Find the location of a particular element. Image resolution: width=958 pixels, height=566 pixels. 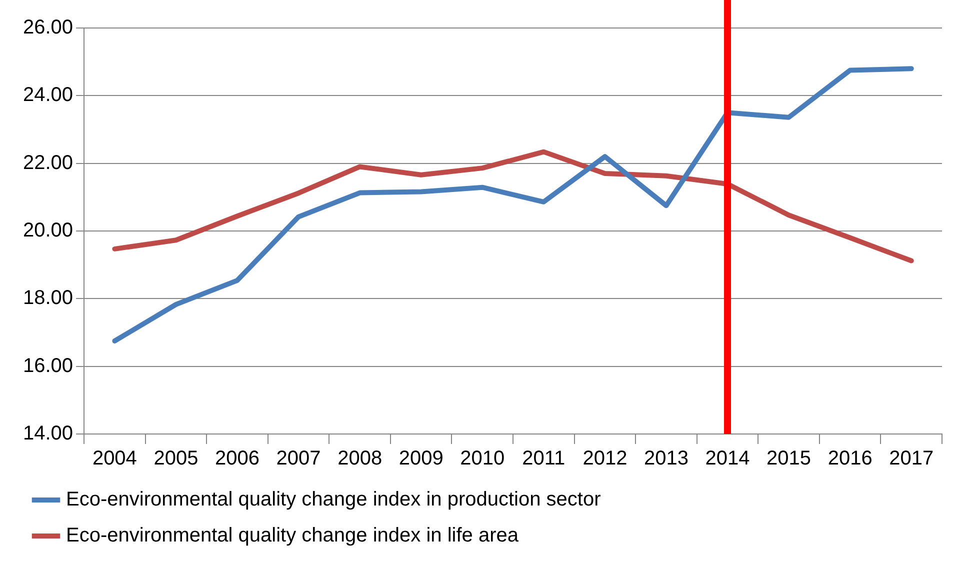

y-tick-label: 26.00 is located at coordinates (48, 27).